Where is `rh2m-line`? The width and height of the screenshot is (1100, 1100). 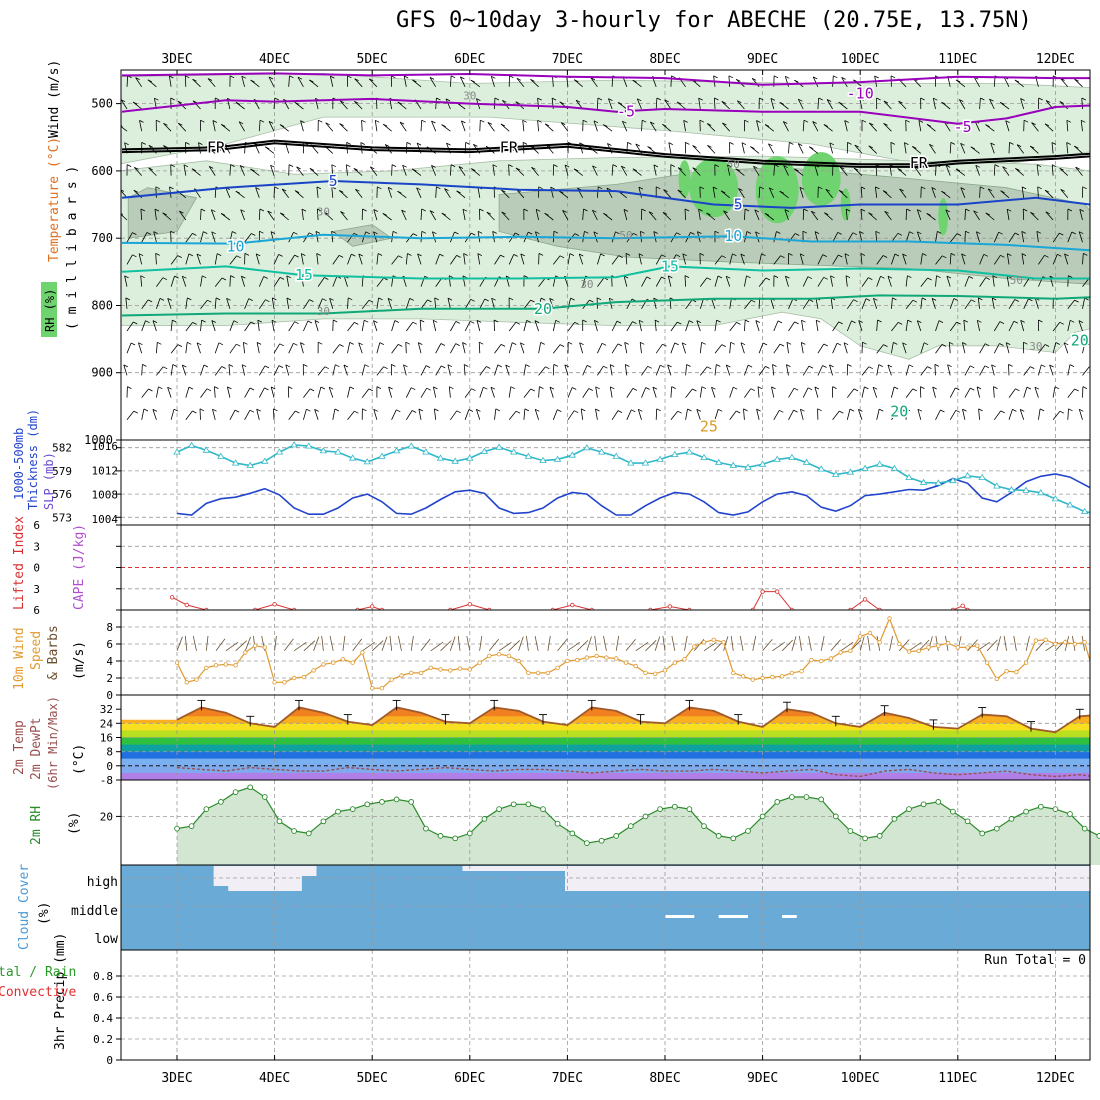
rh2m-line is located at coordinates (638, 815).